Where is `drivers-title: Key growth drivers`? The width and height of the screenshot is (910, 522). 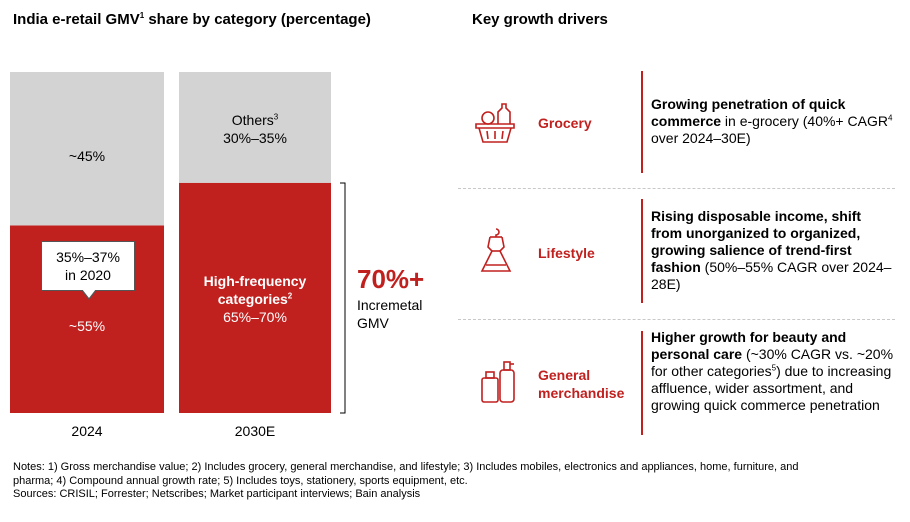 drivers-title: Key growth drivers is located at coordinates (540, 19).